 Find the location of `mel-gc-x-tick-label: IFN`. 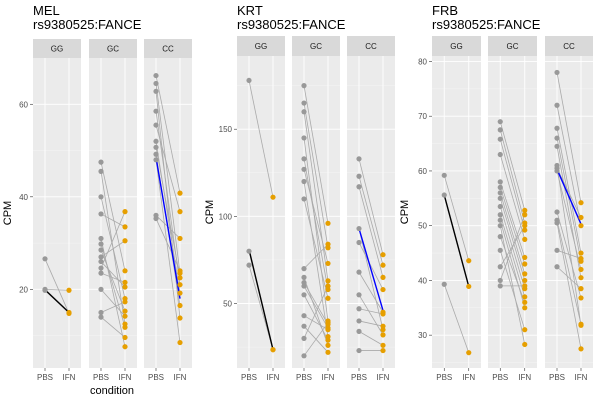

mel-gc-x-tick-label: IFN is located at coordinates (125, 377).